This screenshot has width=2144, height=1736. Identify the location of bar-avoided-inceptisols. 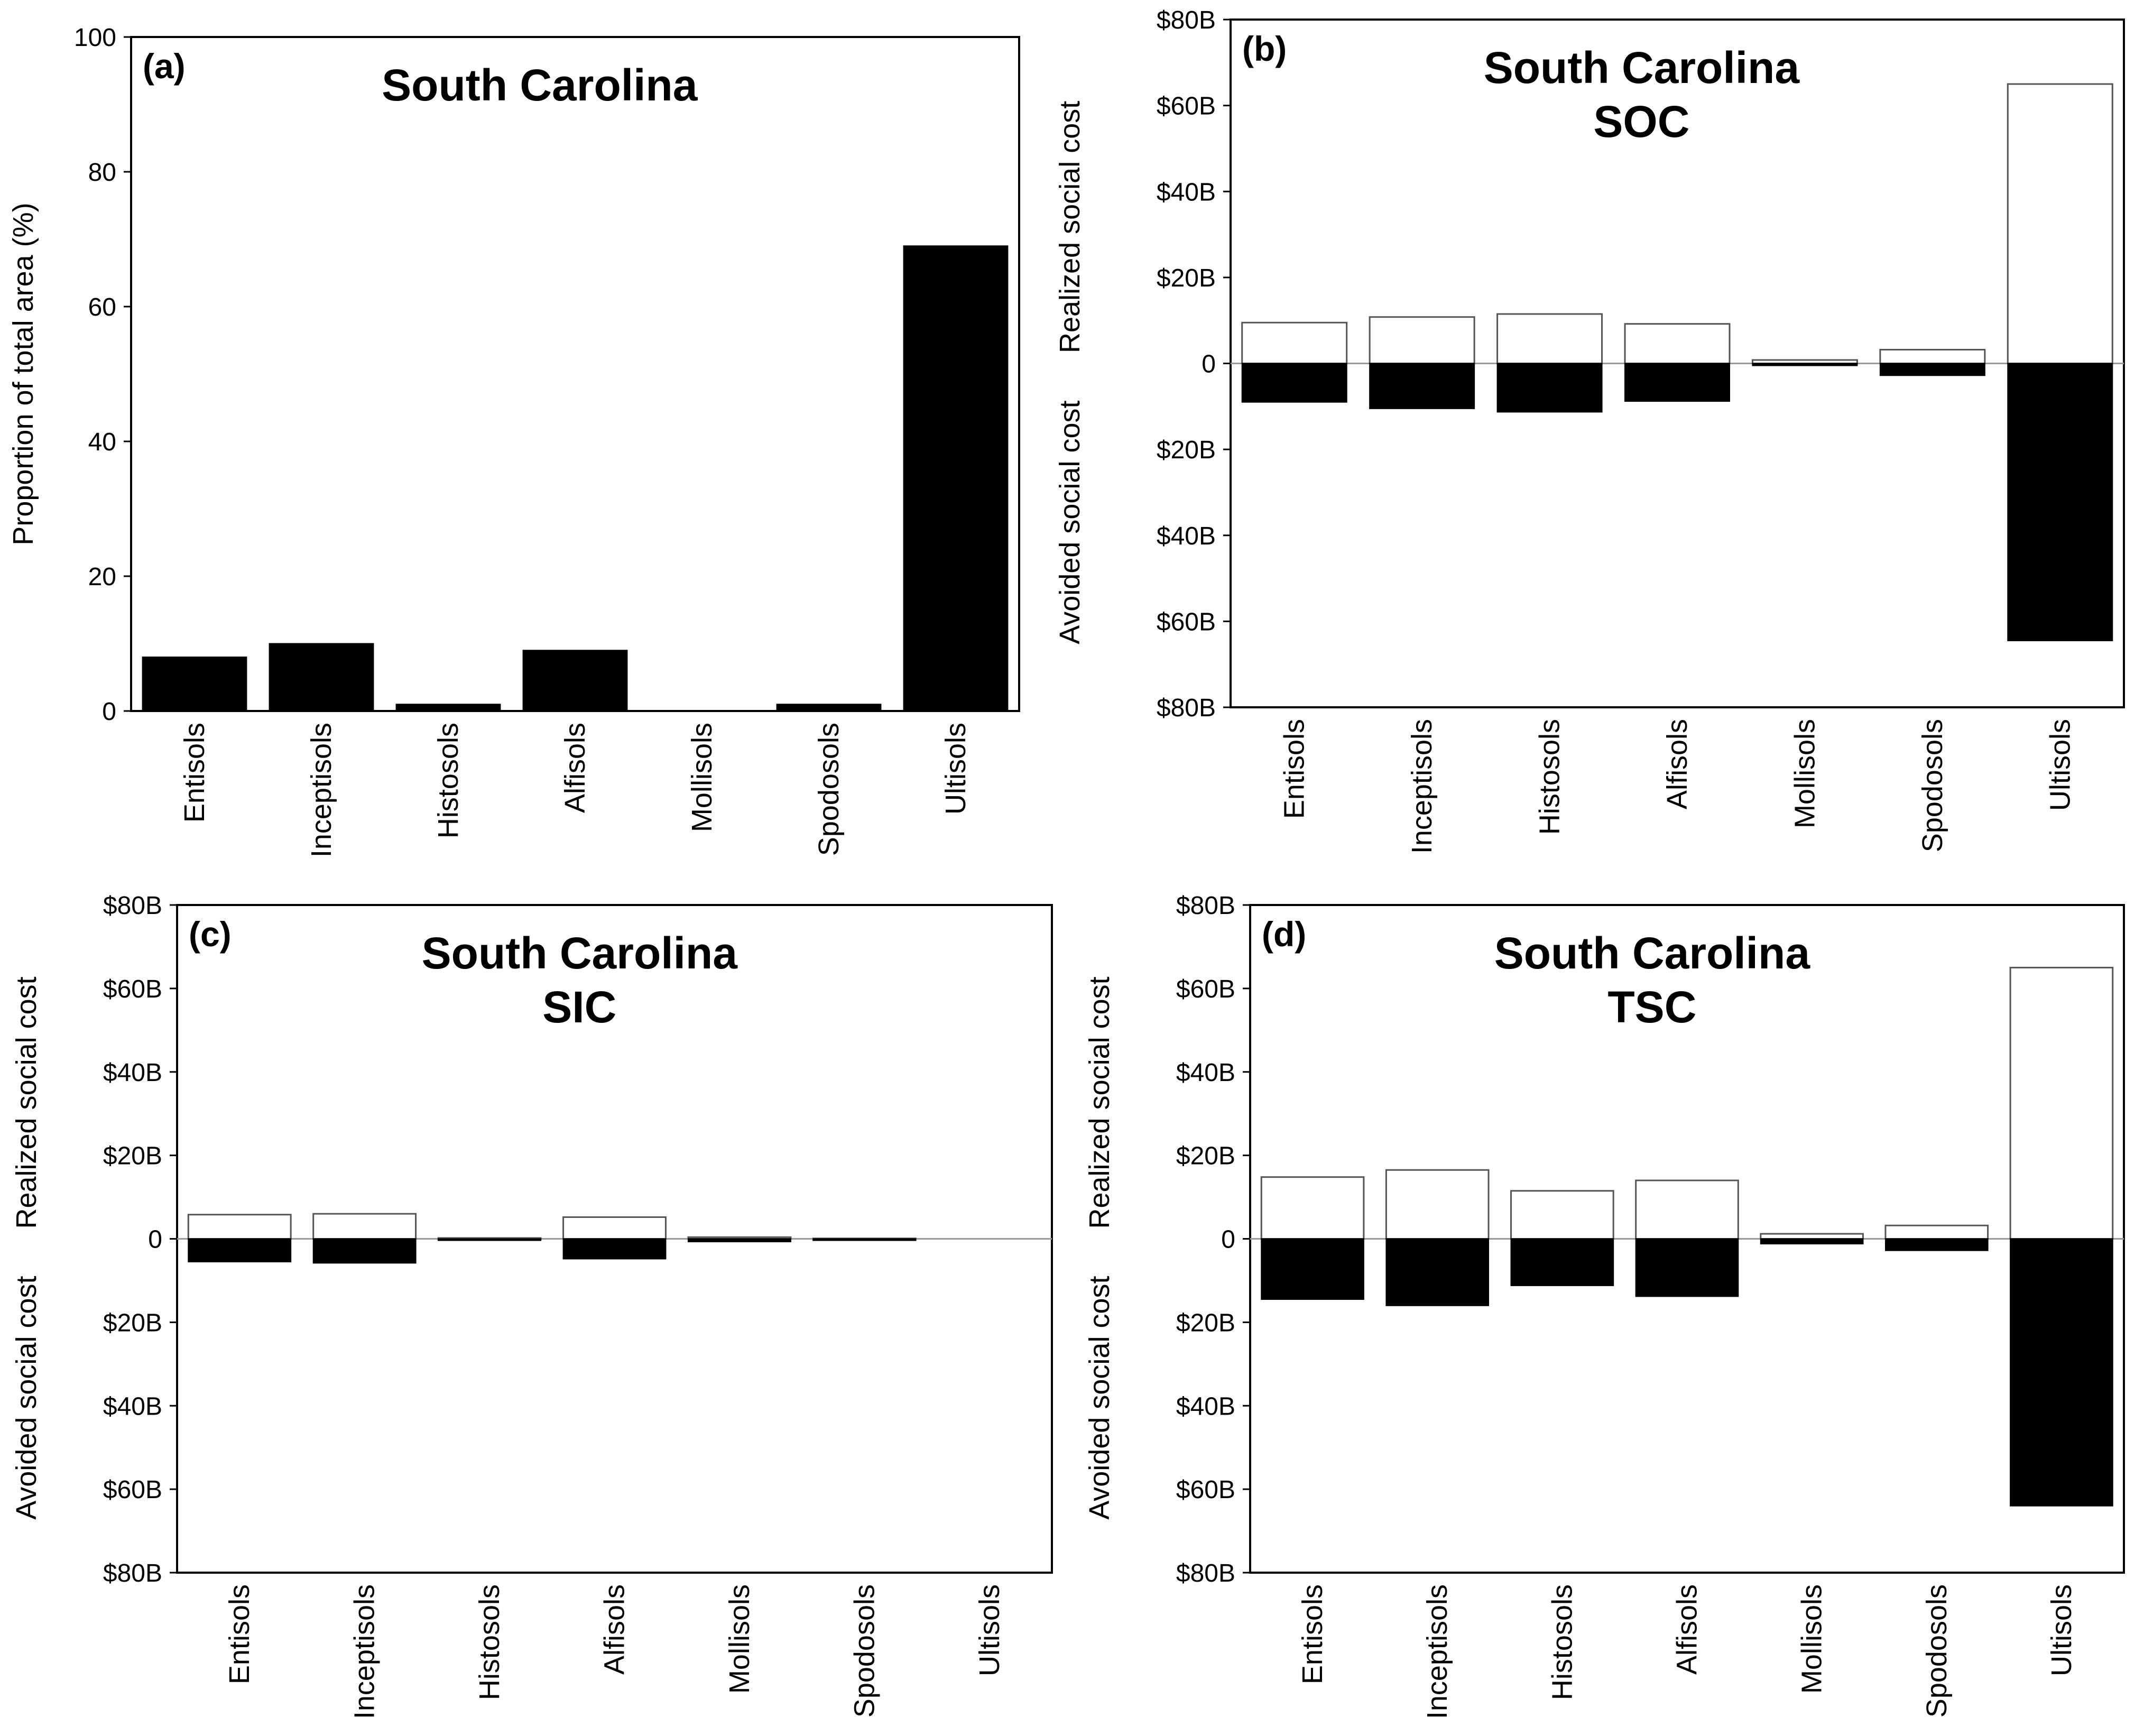
(1438, 1272).